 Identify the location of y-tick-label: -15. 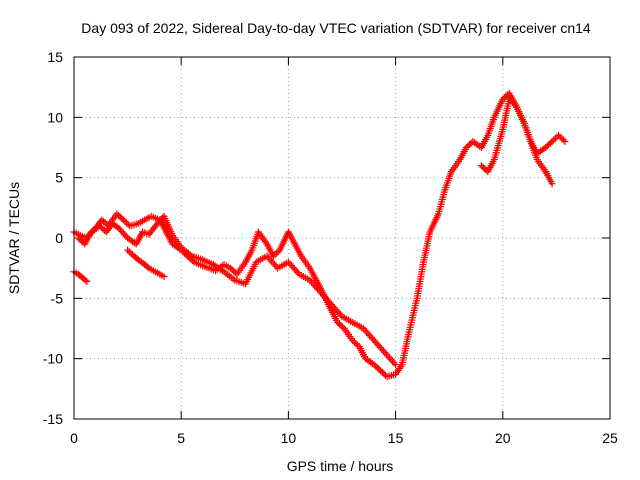
(53, 419).